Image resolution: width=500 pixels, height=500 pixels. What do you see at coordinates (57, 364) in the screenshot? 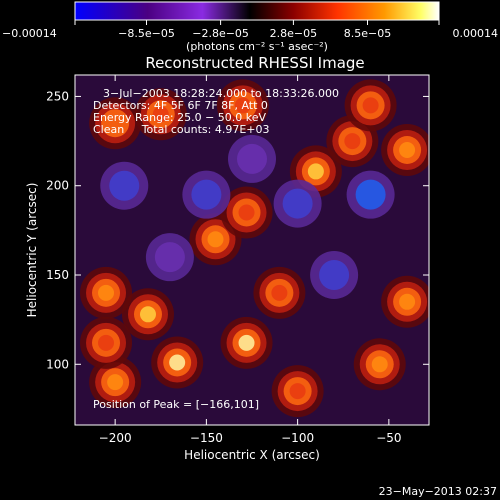
I see `y-tick-label: 100` at bounding box center [57, 364].